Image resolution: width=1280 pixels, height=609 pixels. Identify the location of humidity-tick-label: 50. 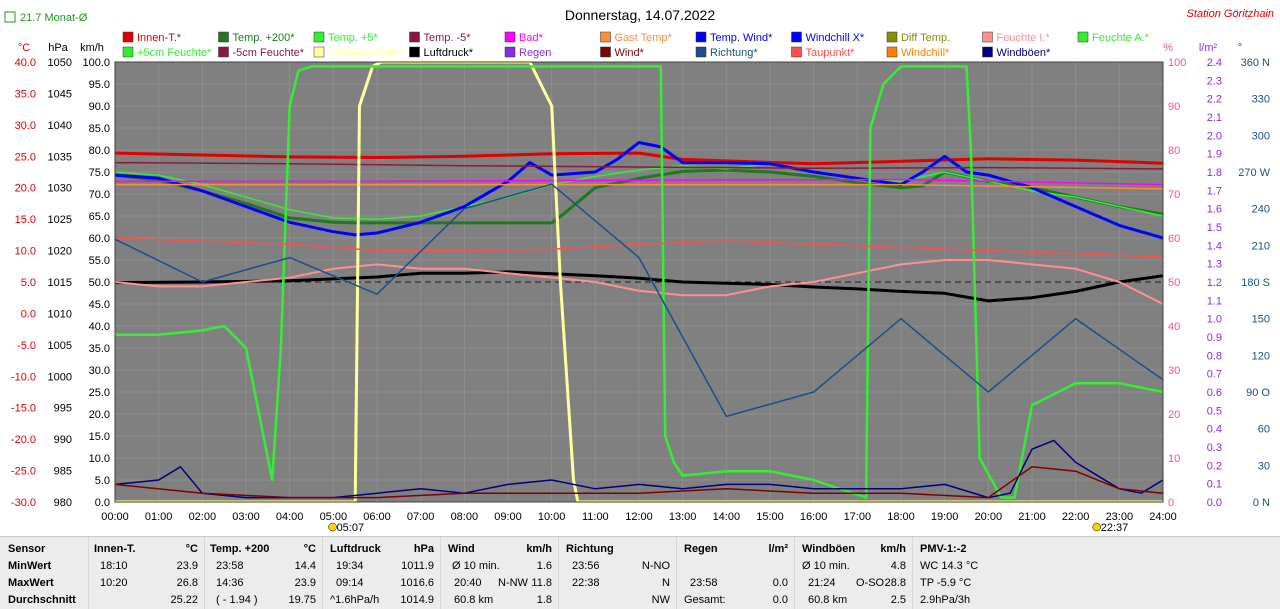
(1174, 283).